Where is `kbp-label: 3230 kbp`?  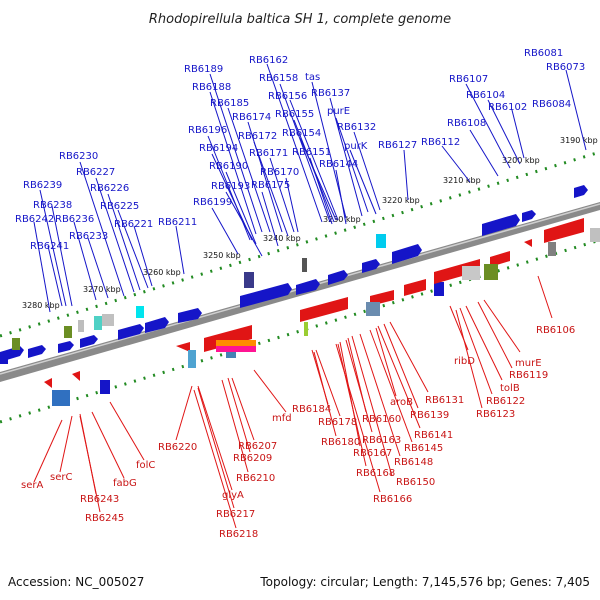 kbp-label: 3230 kbp is located at coordinates (342, 219).